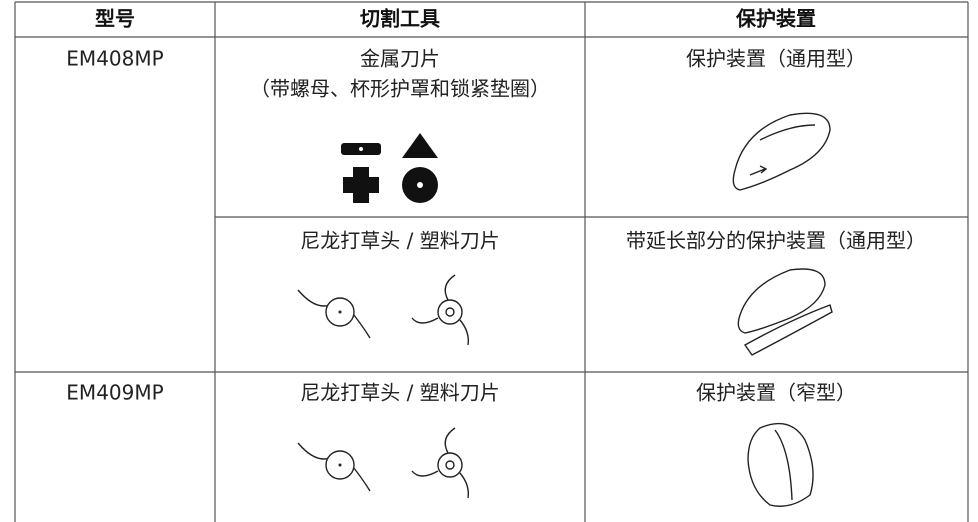 This screenshot has height=522, width=978. I want to click on header-cell: 保护装置, so click(775, 19).